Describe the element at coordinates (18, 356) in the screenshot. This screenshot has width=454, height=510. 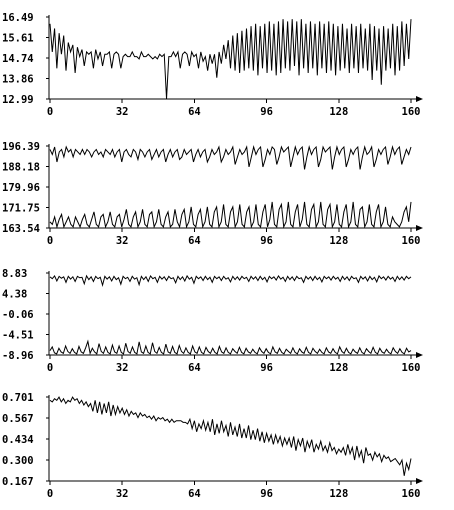
I see `y-tick-label: -8.96` at that location.